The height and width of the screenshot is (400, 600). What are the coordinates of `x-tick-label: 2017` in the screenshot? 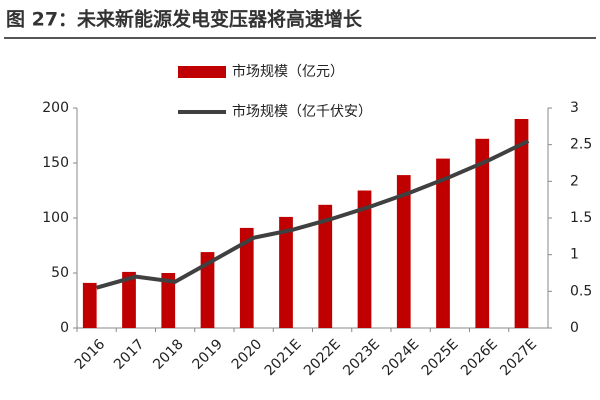 It's located at (129, 354).